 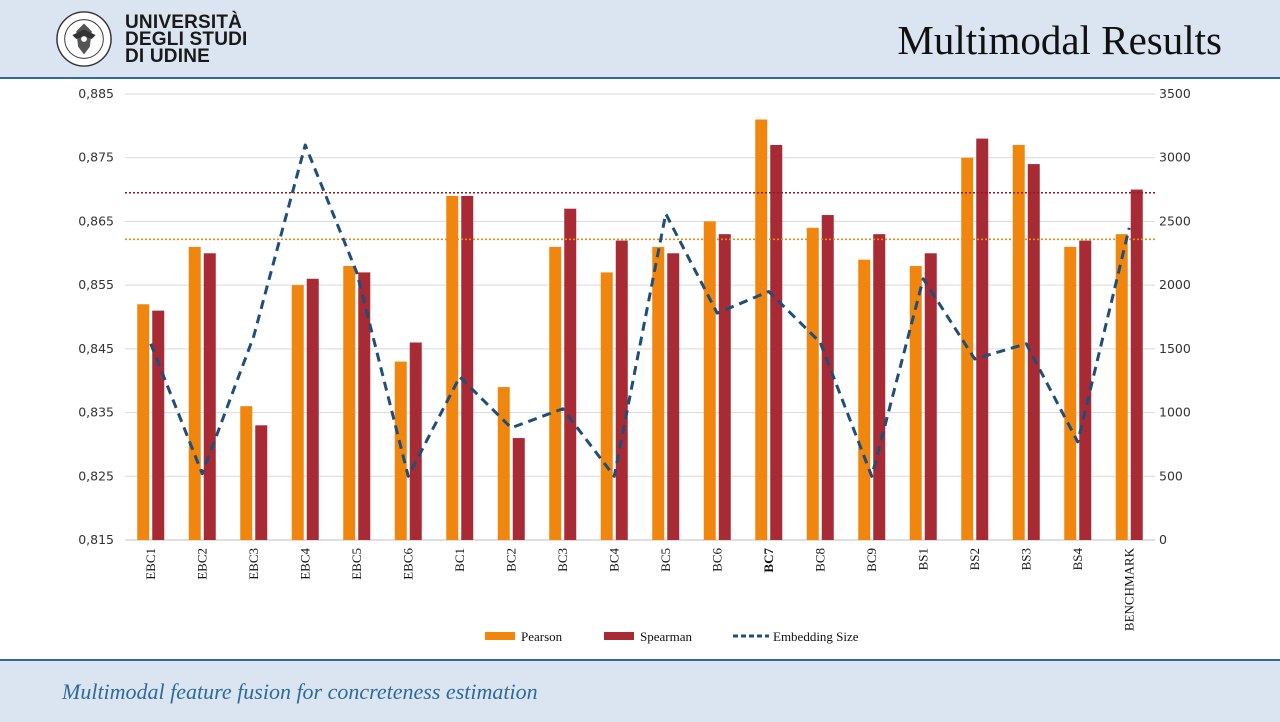 What do you see at coordinates (1077, 559) in the screenshot?
I see `category-label-bs4: BS4` at bounding box center [1077, 559].